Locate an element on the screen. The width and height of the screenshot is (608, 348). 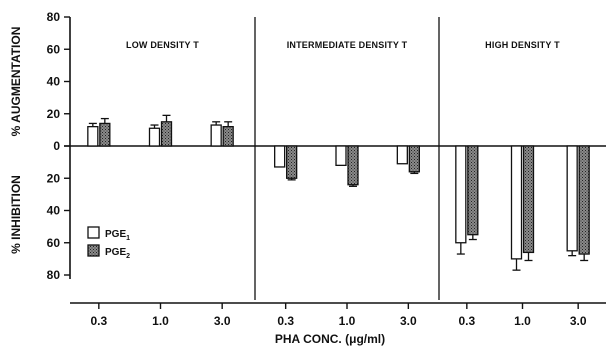
y-axis-title-augmentation: % AUGMENTATION is located at coordinates (16, 82).